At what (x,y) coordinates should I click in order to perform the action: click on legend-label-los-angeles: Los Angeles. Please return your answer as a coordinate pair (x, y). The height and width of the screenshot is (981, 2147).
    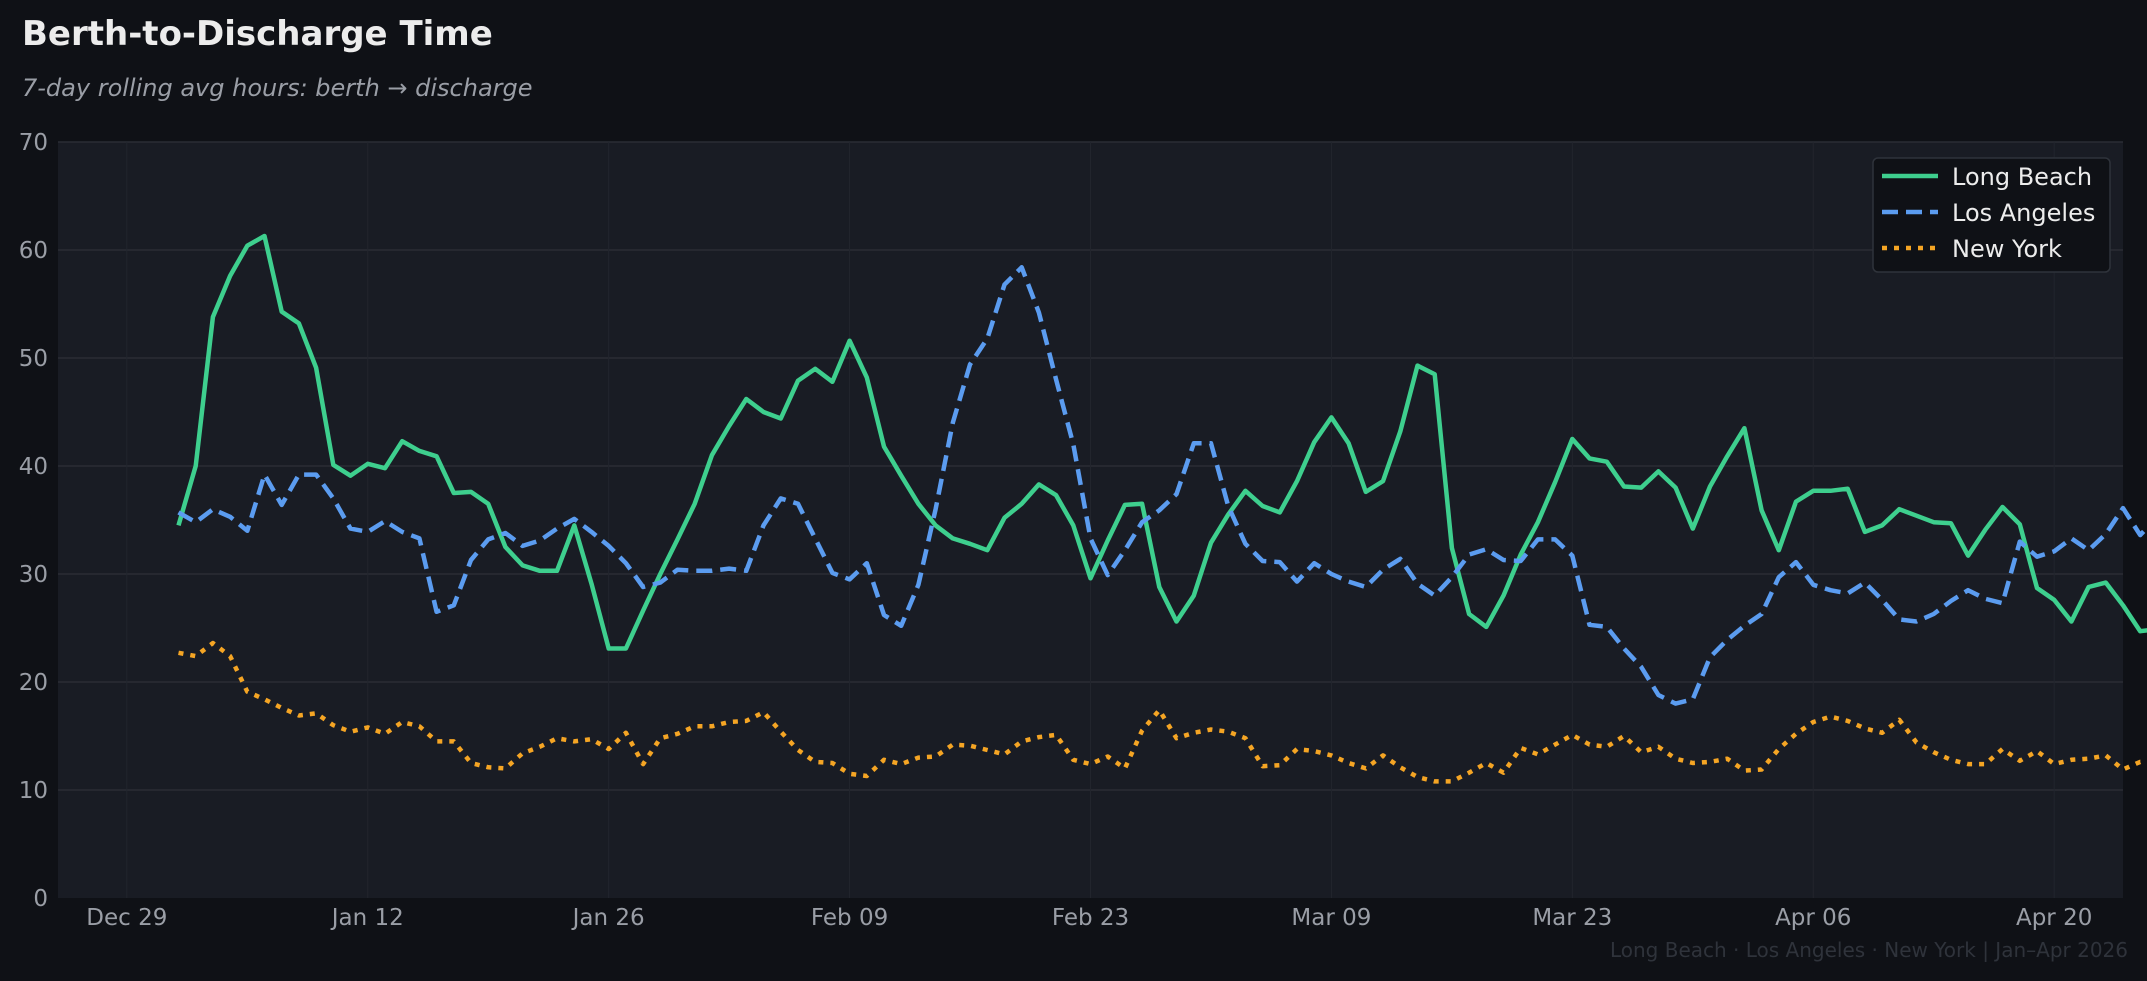
    Looking at the image, I should click on (2023, 213).